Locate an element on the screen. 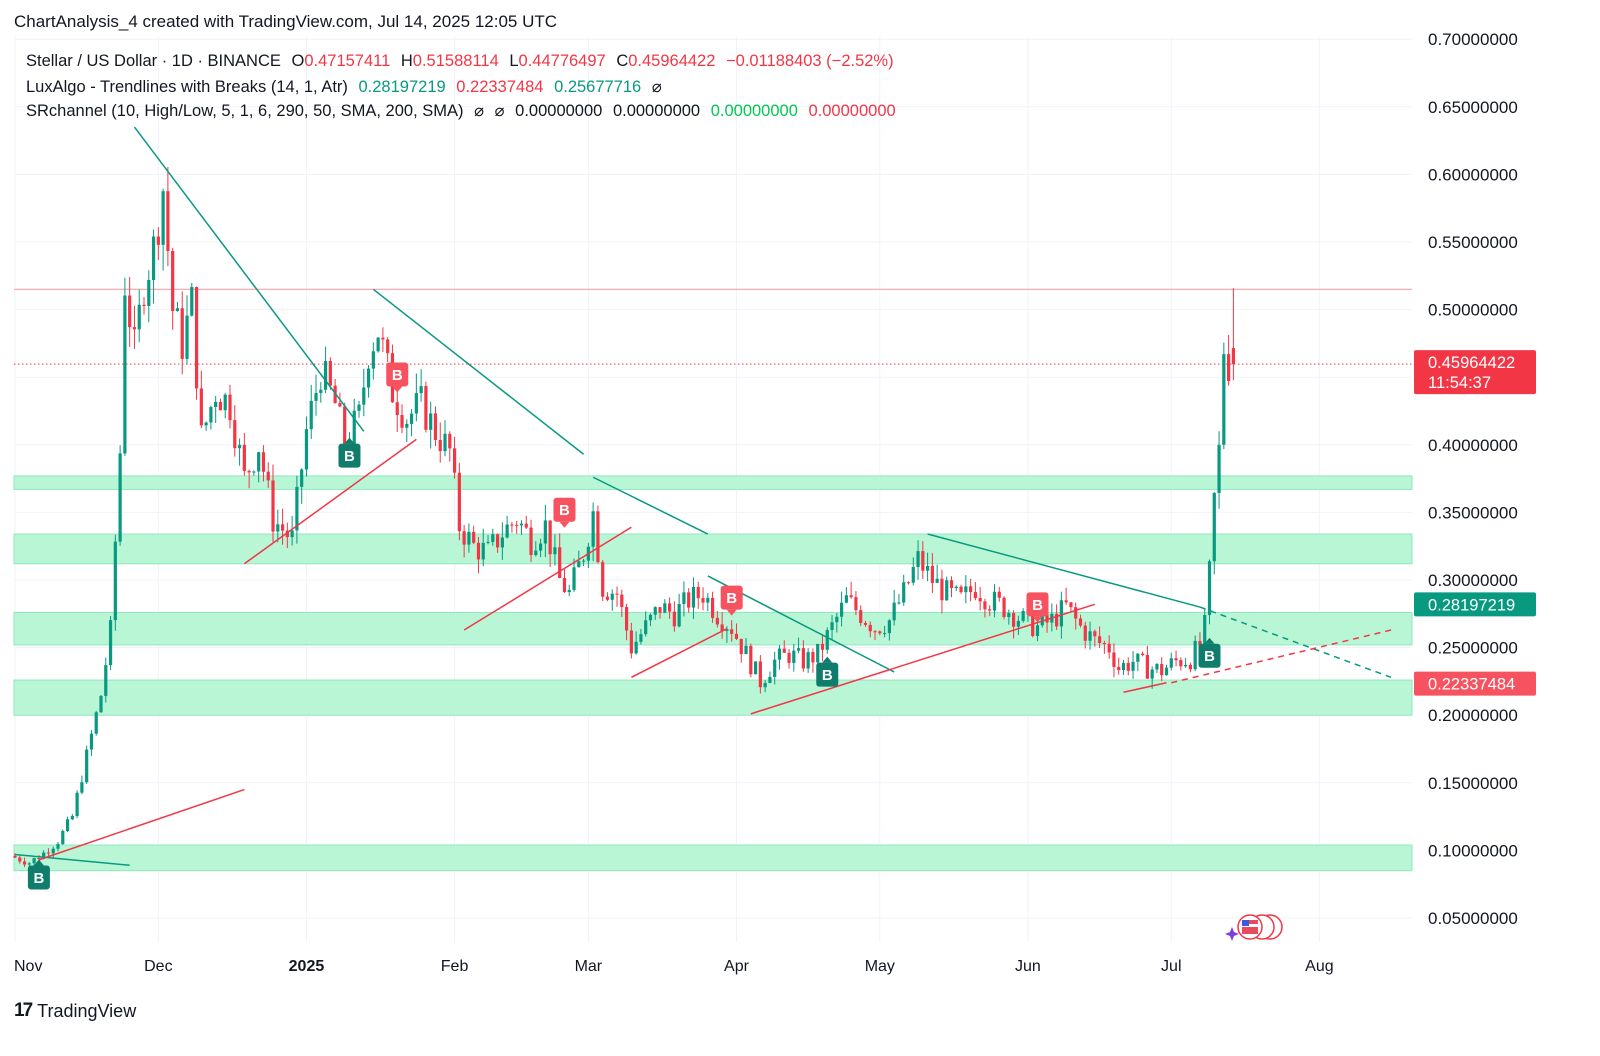 This screenshot has width=1600, height=1056. tradingview-mark-icon: 17 is located at coordinates (23, 1010).